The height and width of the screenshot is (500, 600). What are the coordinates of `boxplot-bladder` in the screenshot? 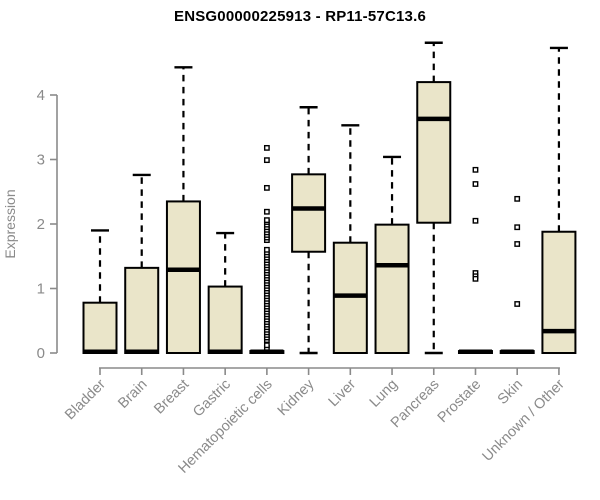 It's located at (100, 292).